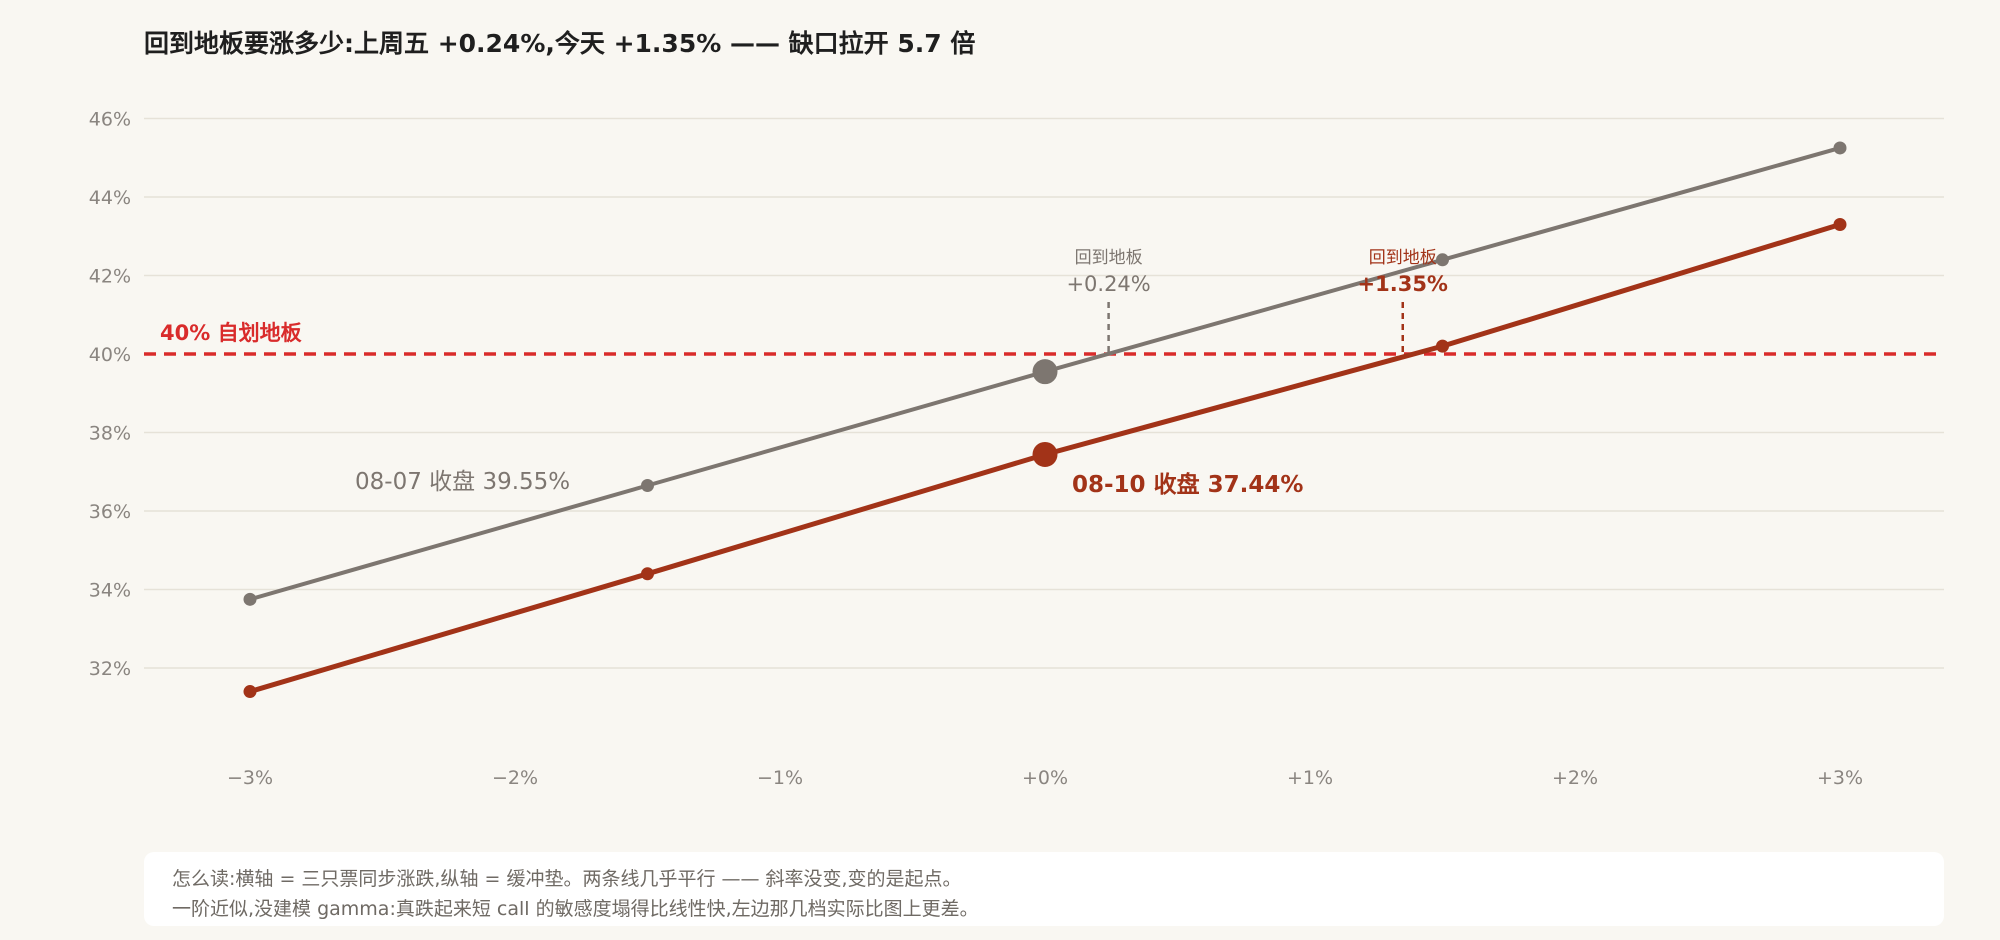  What do you see at coordinates (110, 355) in the screenshot?
I see `y-tick-label: 40%` at bounding box center [110, 355].